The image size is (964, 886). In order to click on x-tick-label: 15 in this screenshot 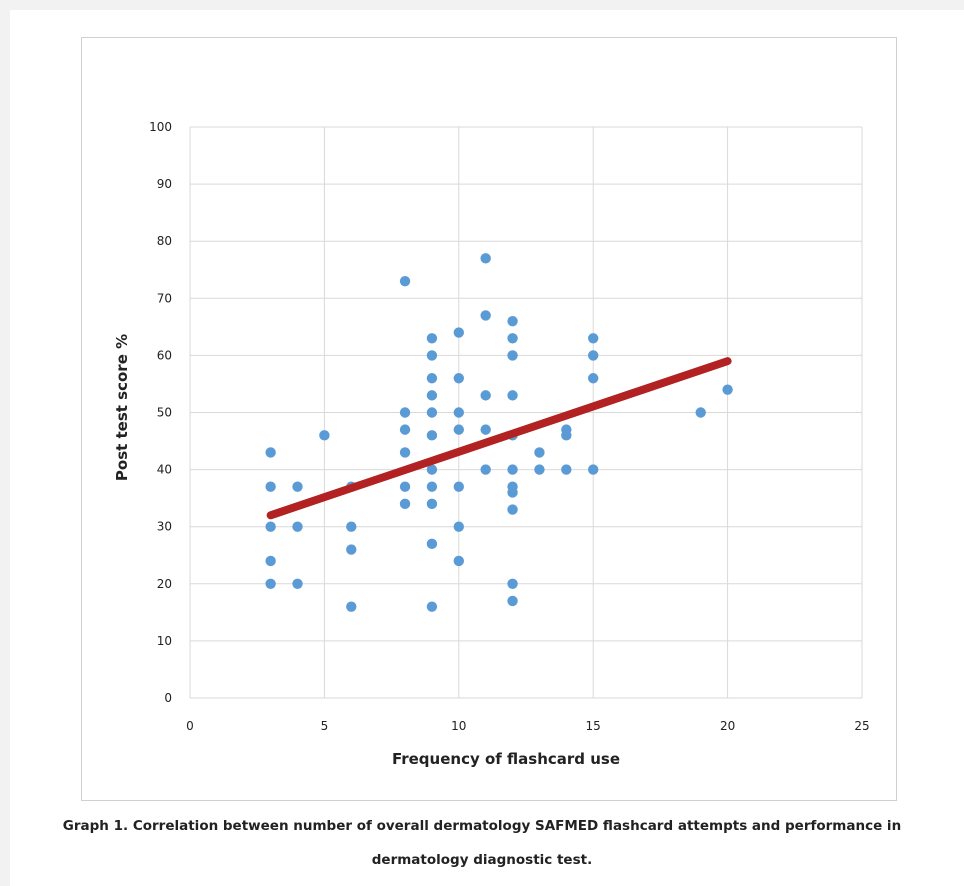, I will do `click(593, 726)`.